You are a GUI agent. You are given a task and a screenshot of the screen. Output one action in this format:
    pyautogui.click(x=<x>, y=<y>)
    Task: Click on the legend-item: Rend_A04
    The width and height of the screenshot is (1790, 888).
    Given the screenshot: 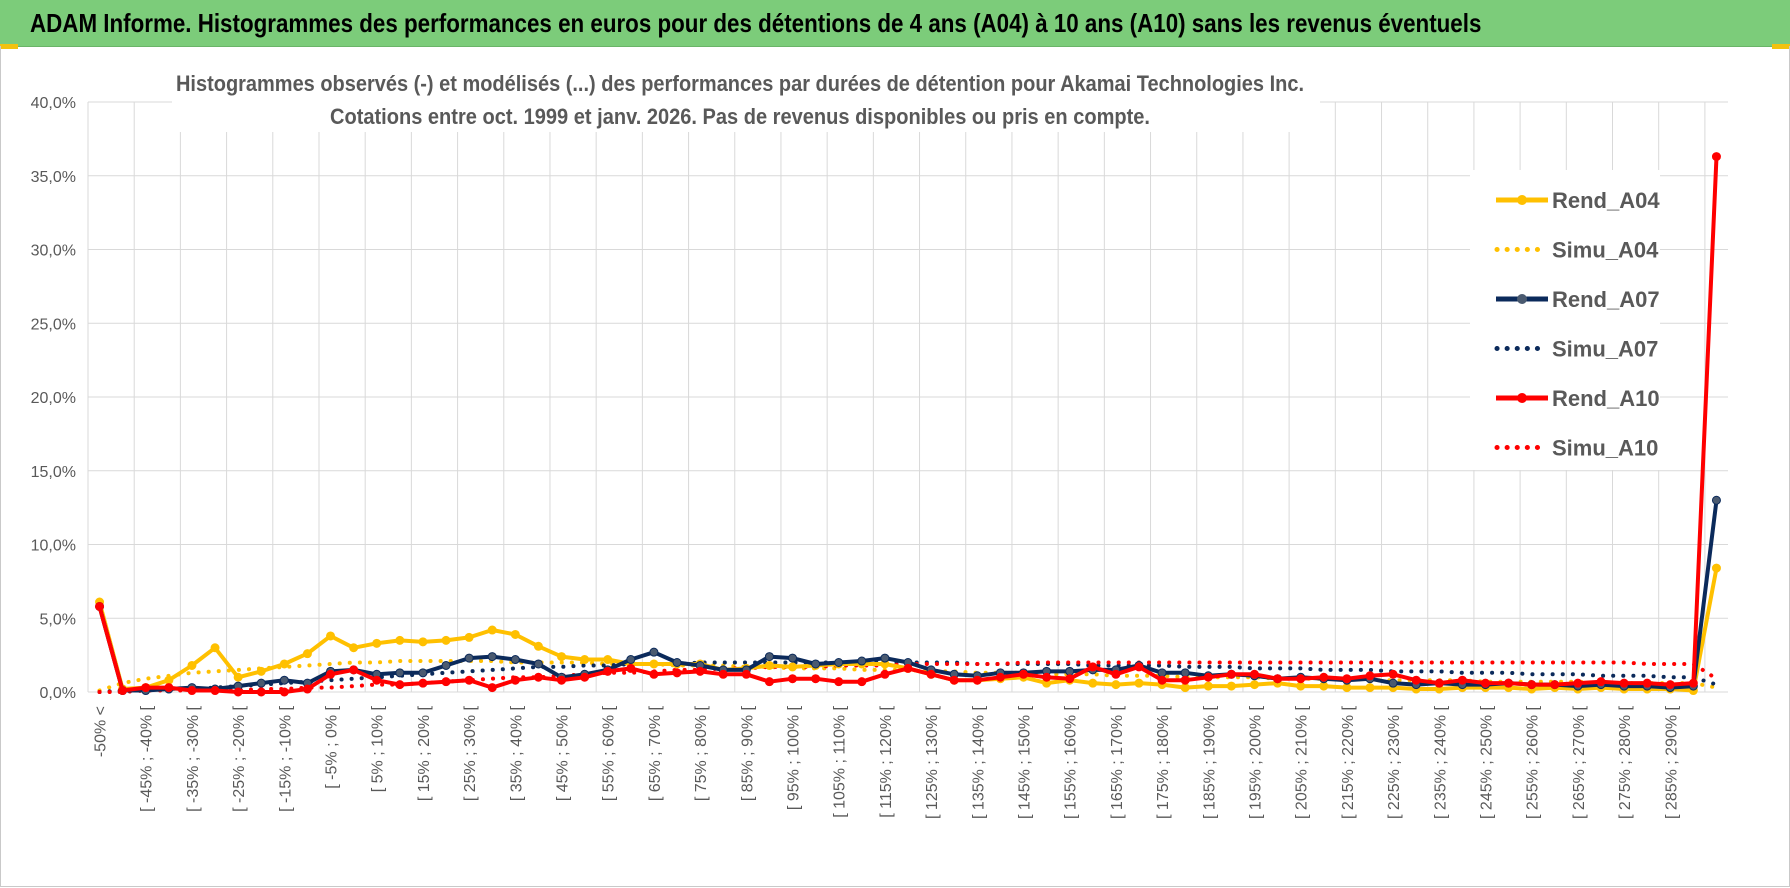 What is the action you would take?
    pyautogui.click(x=1578, y=200)
    